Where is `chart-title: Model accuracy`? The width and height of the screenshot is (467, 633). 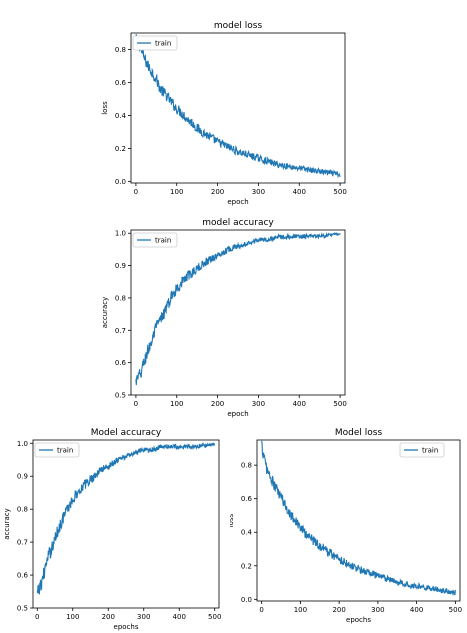
chart-title: Model accuracy is located at coordinates (126, 433).